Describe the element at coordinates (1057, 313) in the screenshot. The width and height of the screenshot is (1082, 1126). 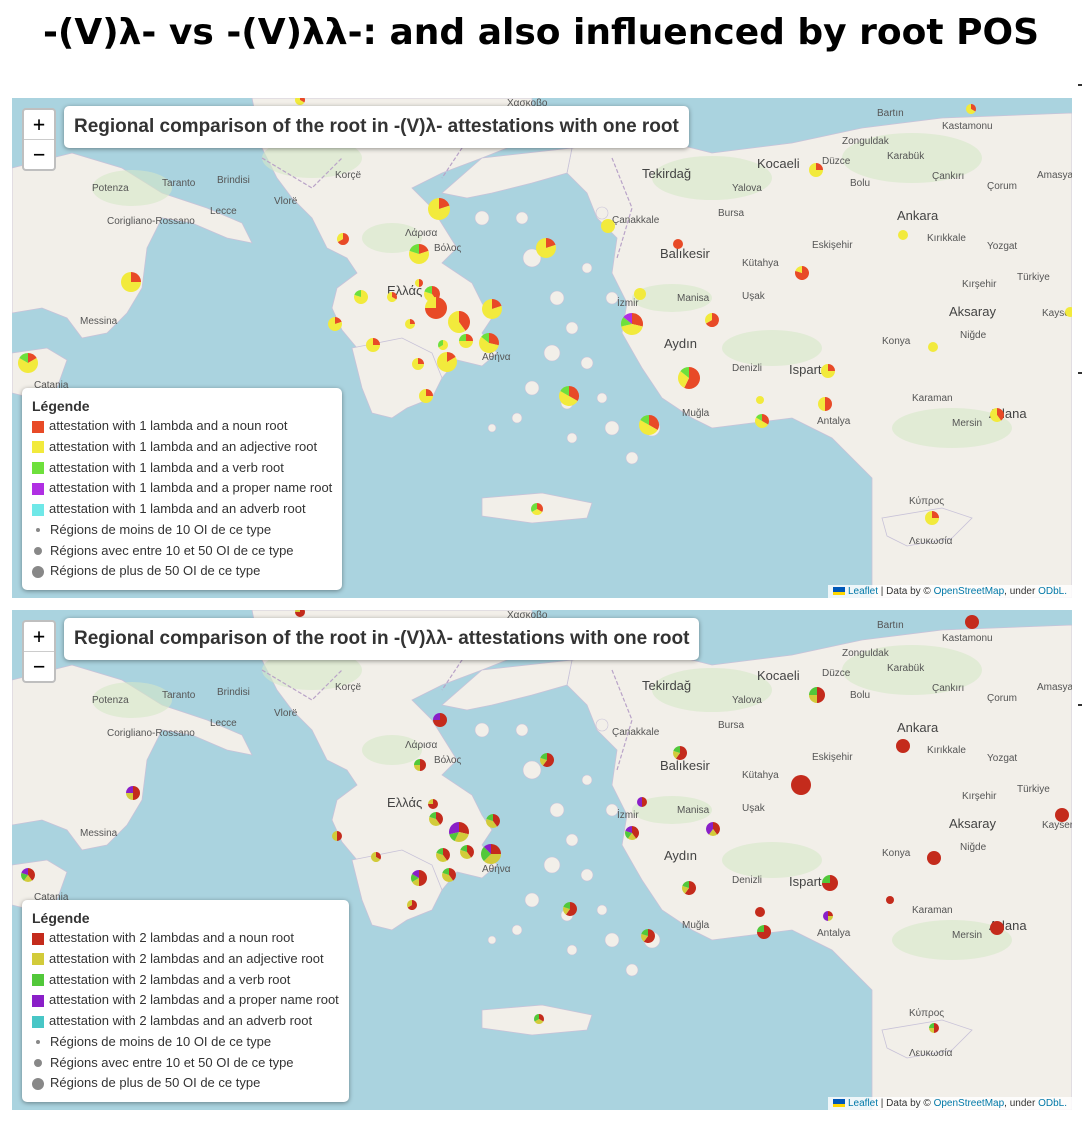
I see `place-label: Kayseri` at that location.